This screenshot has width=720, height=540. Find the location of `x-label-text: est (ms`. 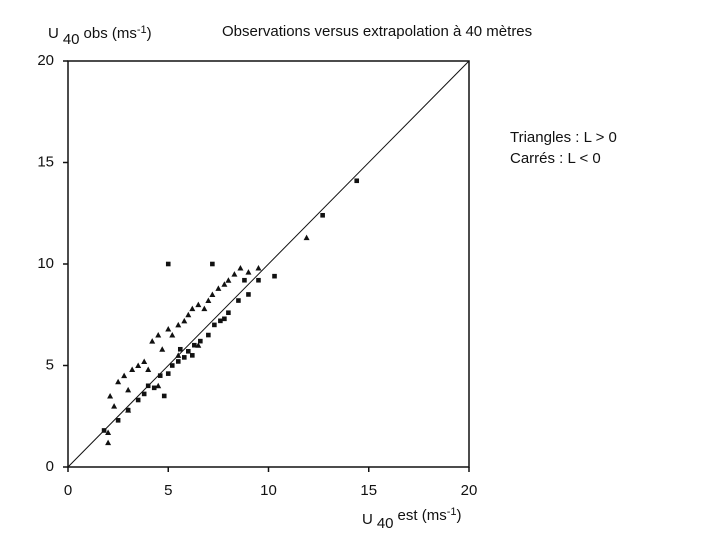

x-label-text: est (ms is located at coordinates (422, 515).